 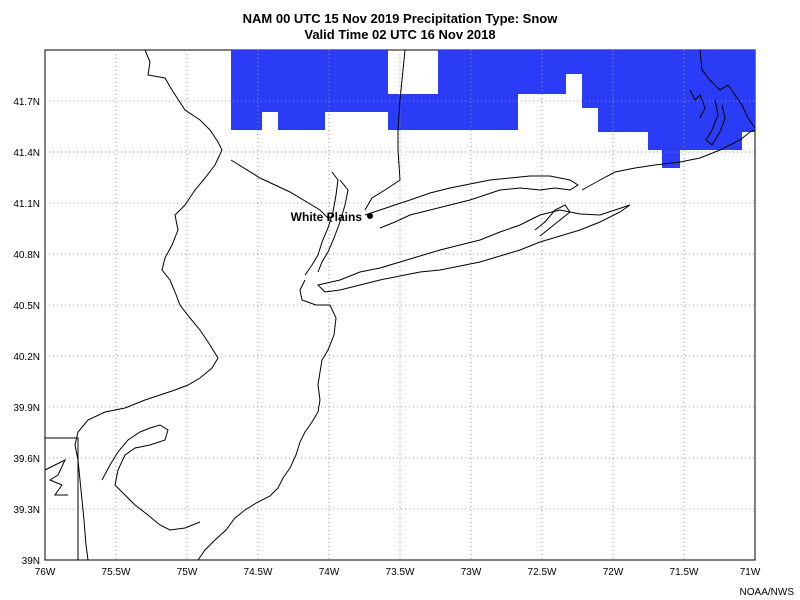 What do you see at coordinates (329, 572) in the screenshot?
I see `lon-tick-label: 74W` at bounding box center [329, 572].